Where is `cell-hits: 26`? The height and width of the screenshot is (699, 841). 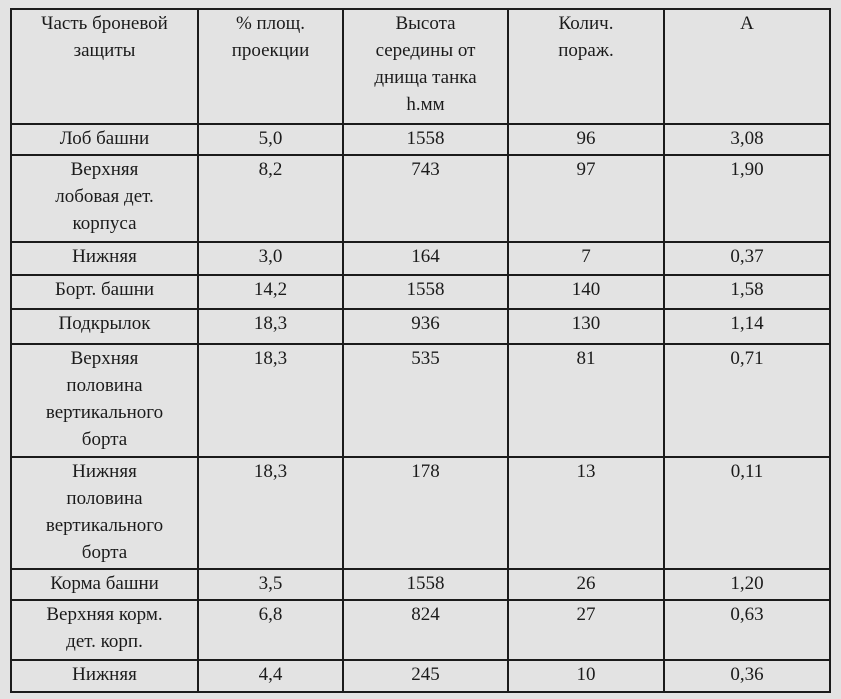 cell-hits: 26 is located at coordinates (586, 584).